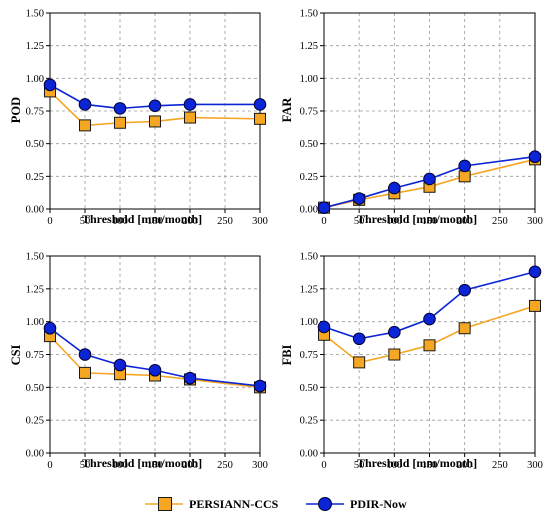  I want to click on series-persiann-fbi, so click(429, 334).